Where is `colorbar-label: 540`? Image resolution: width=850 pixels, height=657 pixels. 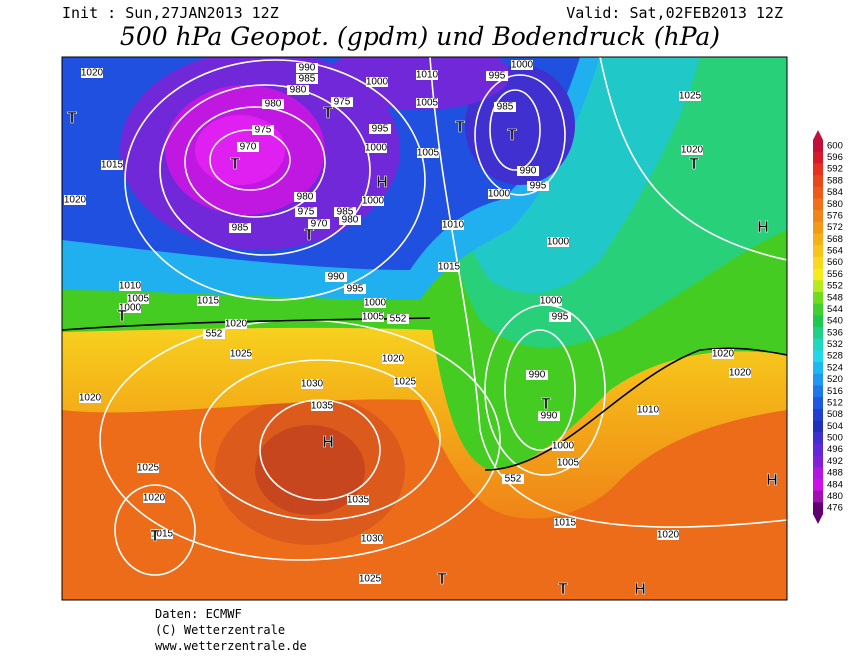
colorbar-label: 540 is located at coordinates (835, 321).